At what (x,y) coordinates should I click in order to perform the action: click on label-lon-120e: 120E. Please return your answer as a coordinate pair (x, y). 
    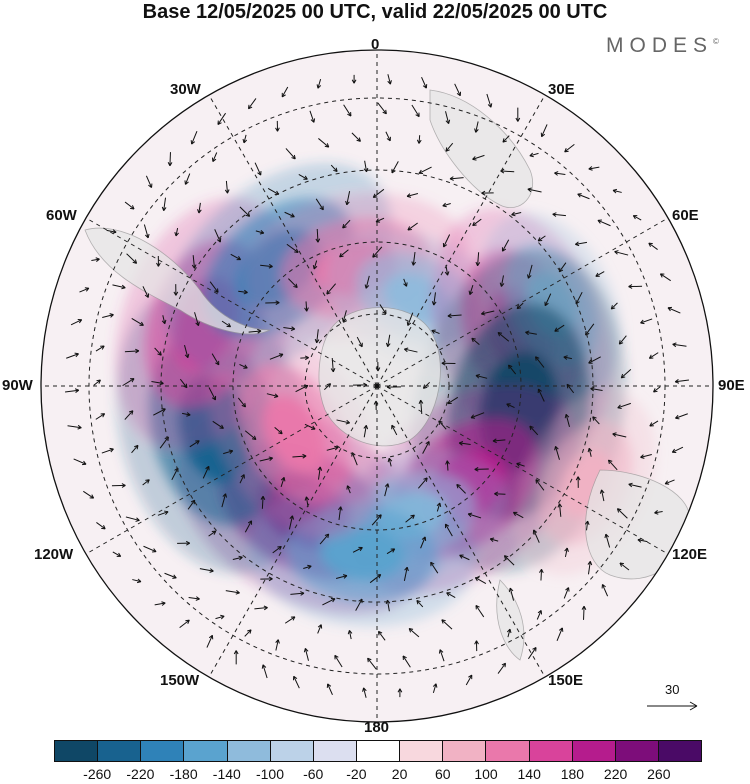
    Looking at the image, I should click on (689, 555).